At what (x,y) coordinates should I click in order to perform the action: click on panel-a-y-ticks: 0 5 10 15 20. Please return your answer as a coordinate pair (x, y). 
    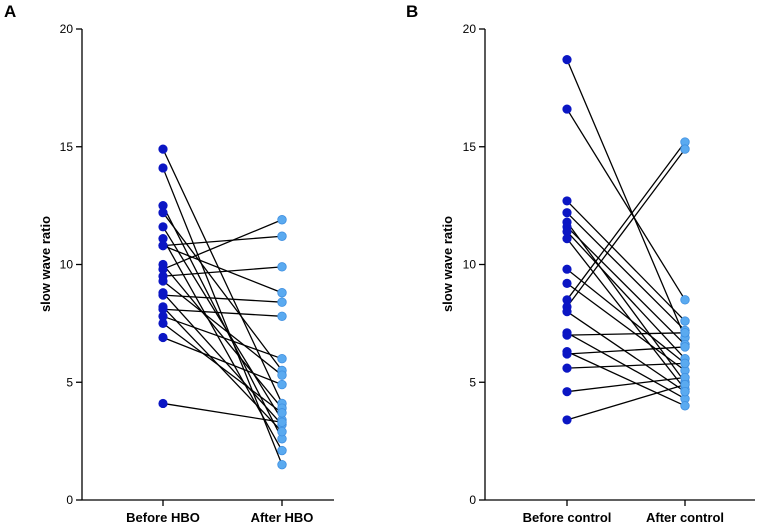
    Looking at the image, I should click on (71, 264).